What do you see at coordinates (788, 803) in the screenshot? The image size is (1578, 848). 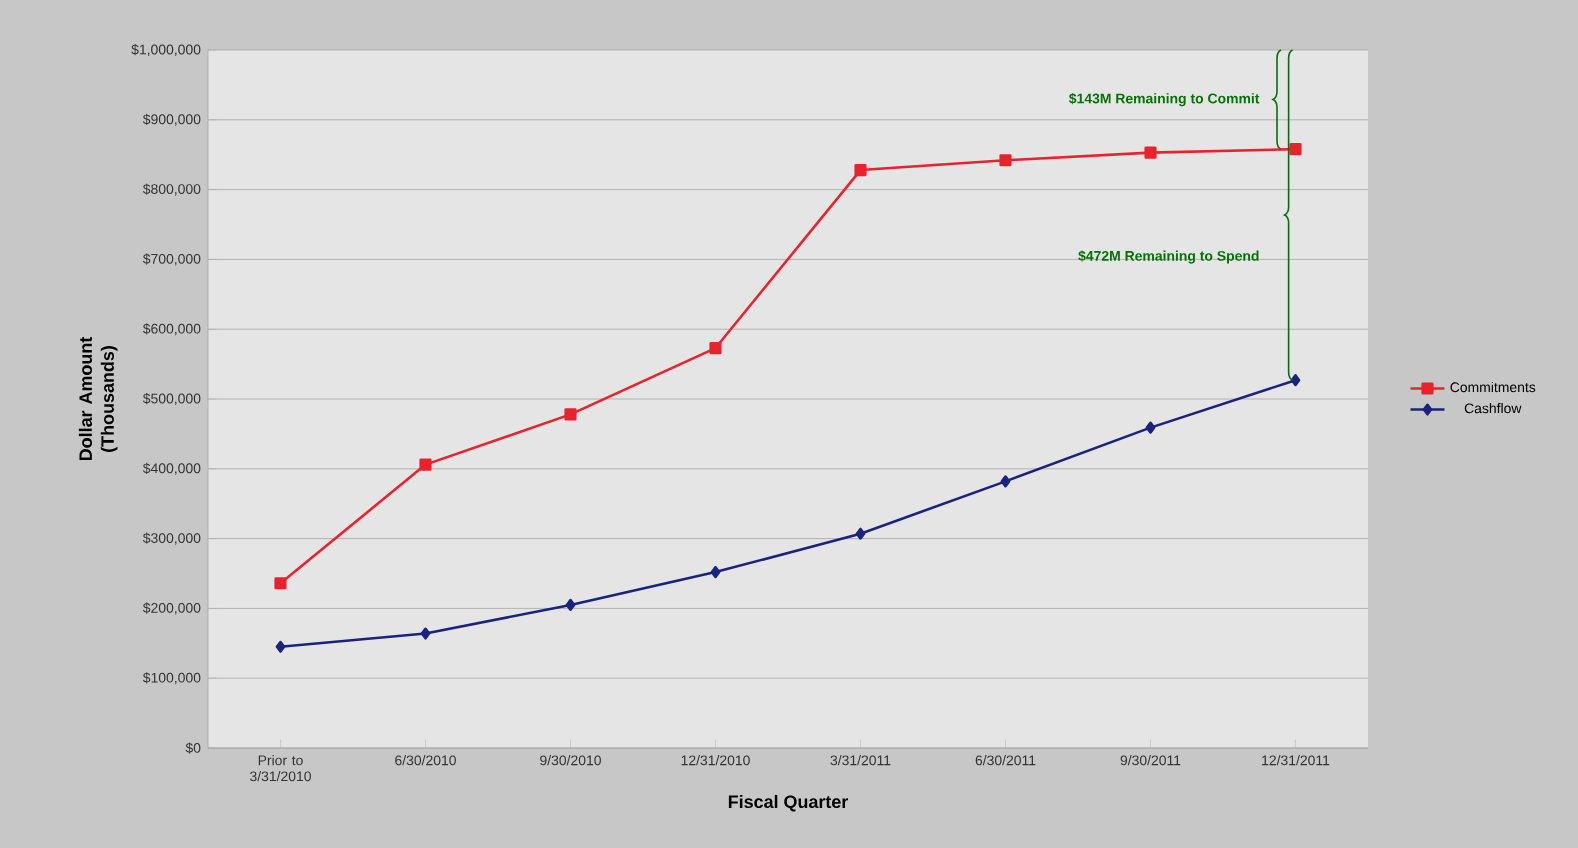 I see `x-axis-title: Fiscal Quarter` at bounding box center [788, 803].